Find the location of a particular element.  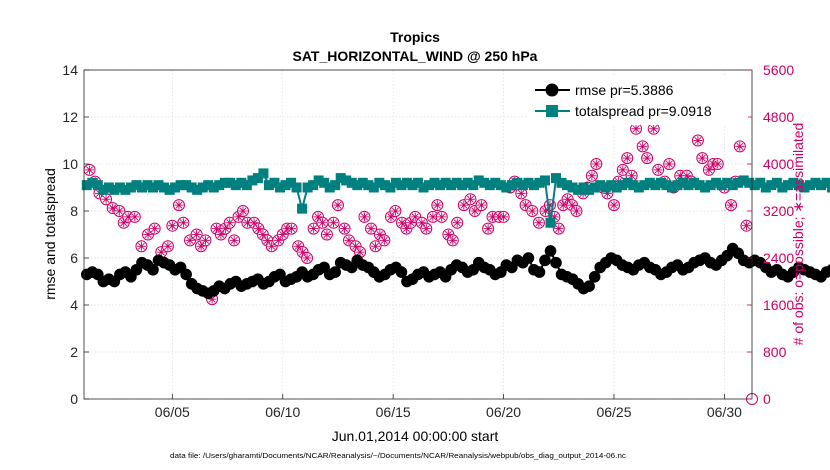

left-y-tick-label: 8 is located at coordinates (74, 211).